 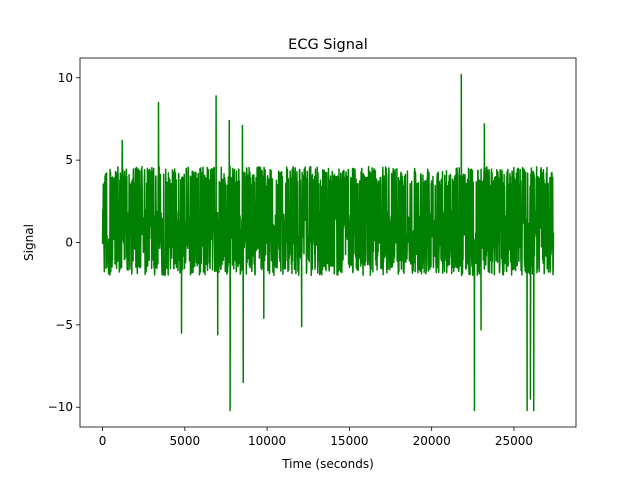 I want to click on x-tick-label: 25000, so click(x=514, y=441).